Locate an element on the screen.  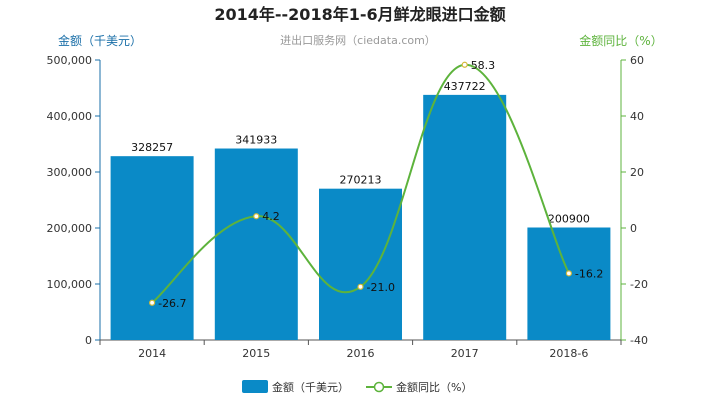
line-data-label: -21.0 is located at coordinates (381, 287).